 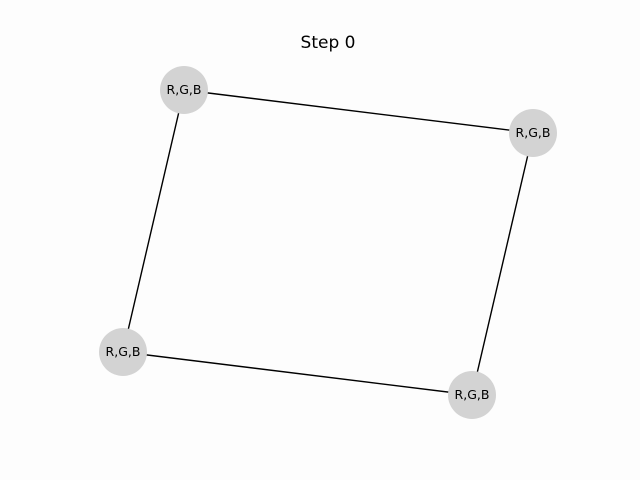 I want to click on edge-n3-n4, so click(x=297, y=373).